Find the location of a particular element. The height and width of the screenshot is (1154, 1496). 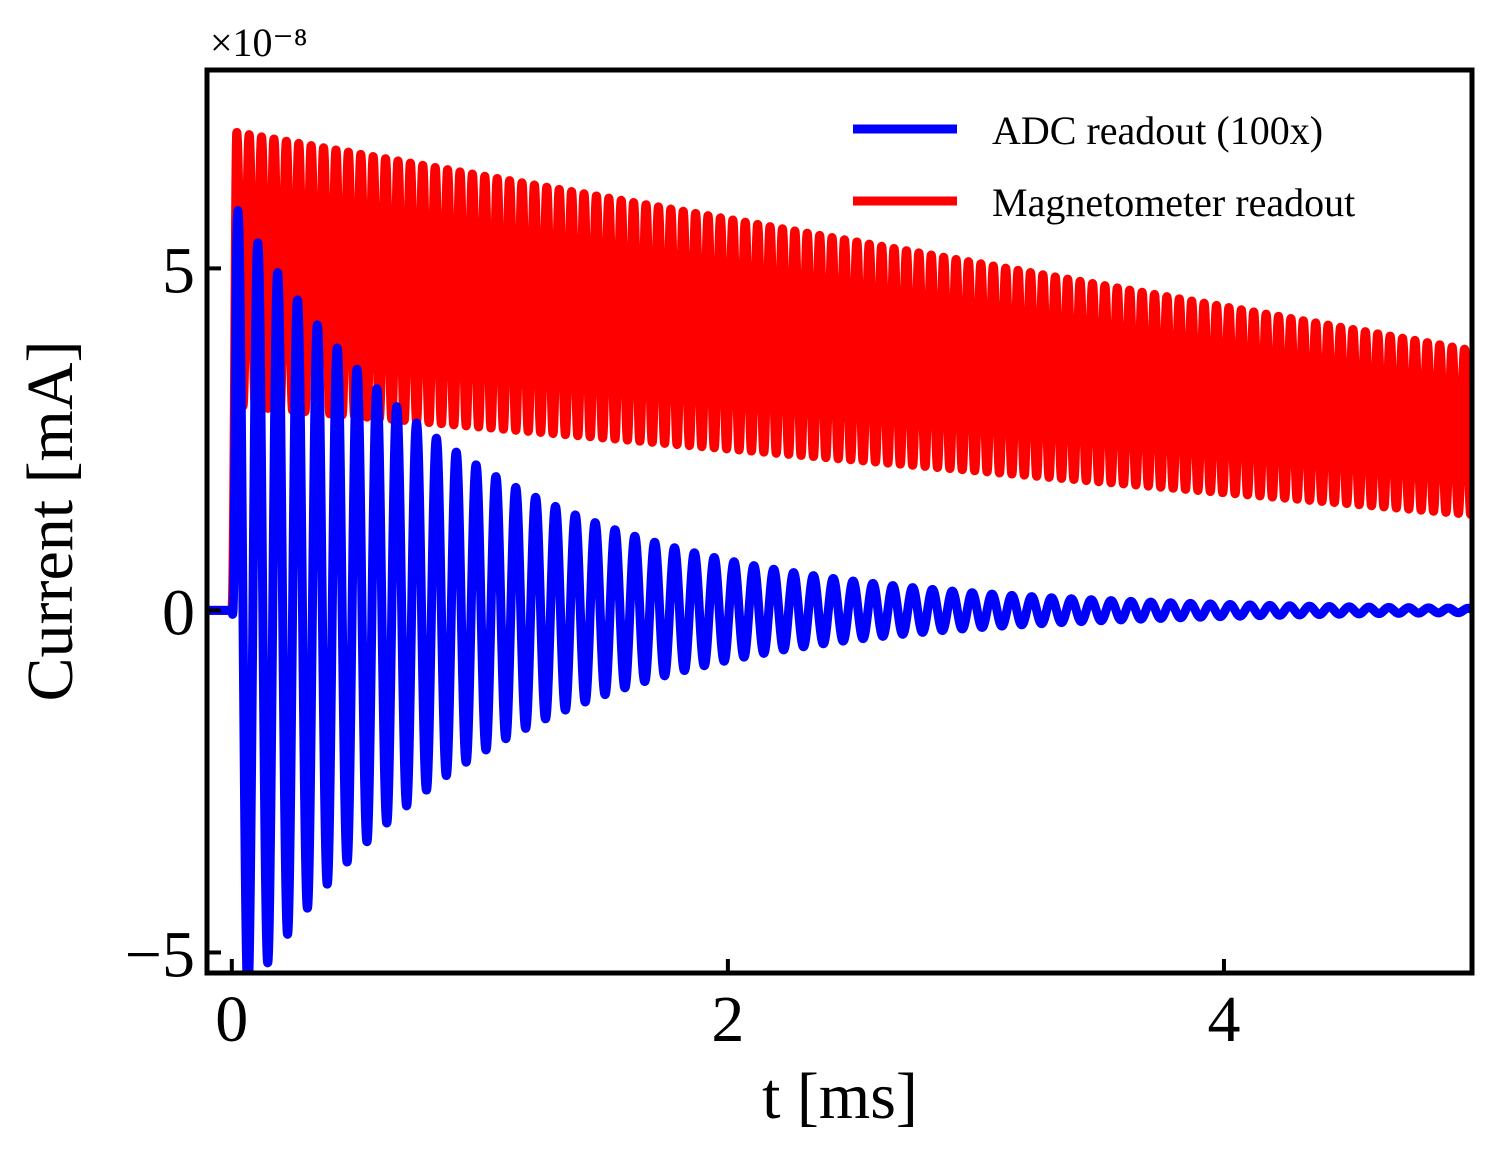

x-tick-label: 2 is located at coordinates (727, 1019).